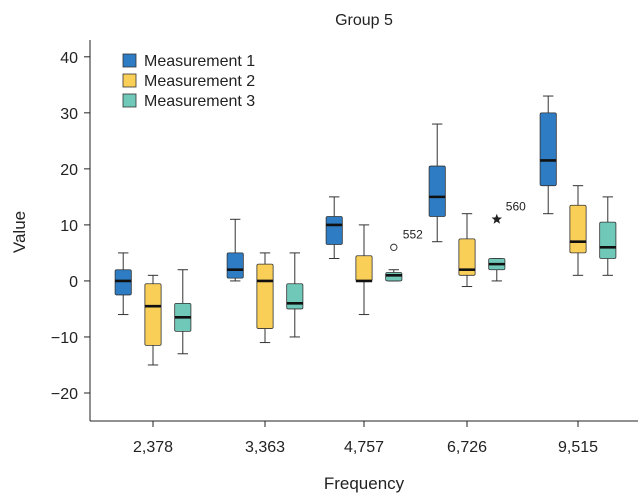  I want to click on outliers: 552 560, so click(458, 225).